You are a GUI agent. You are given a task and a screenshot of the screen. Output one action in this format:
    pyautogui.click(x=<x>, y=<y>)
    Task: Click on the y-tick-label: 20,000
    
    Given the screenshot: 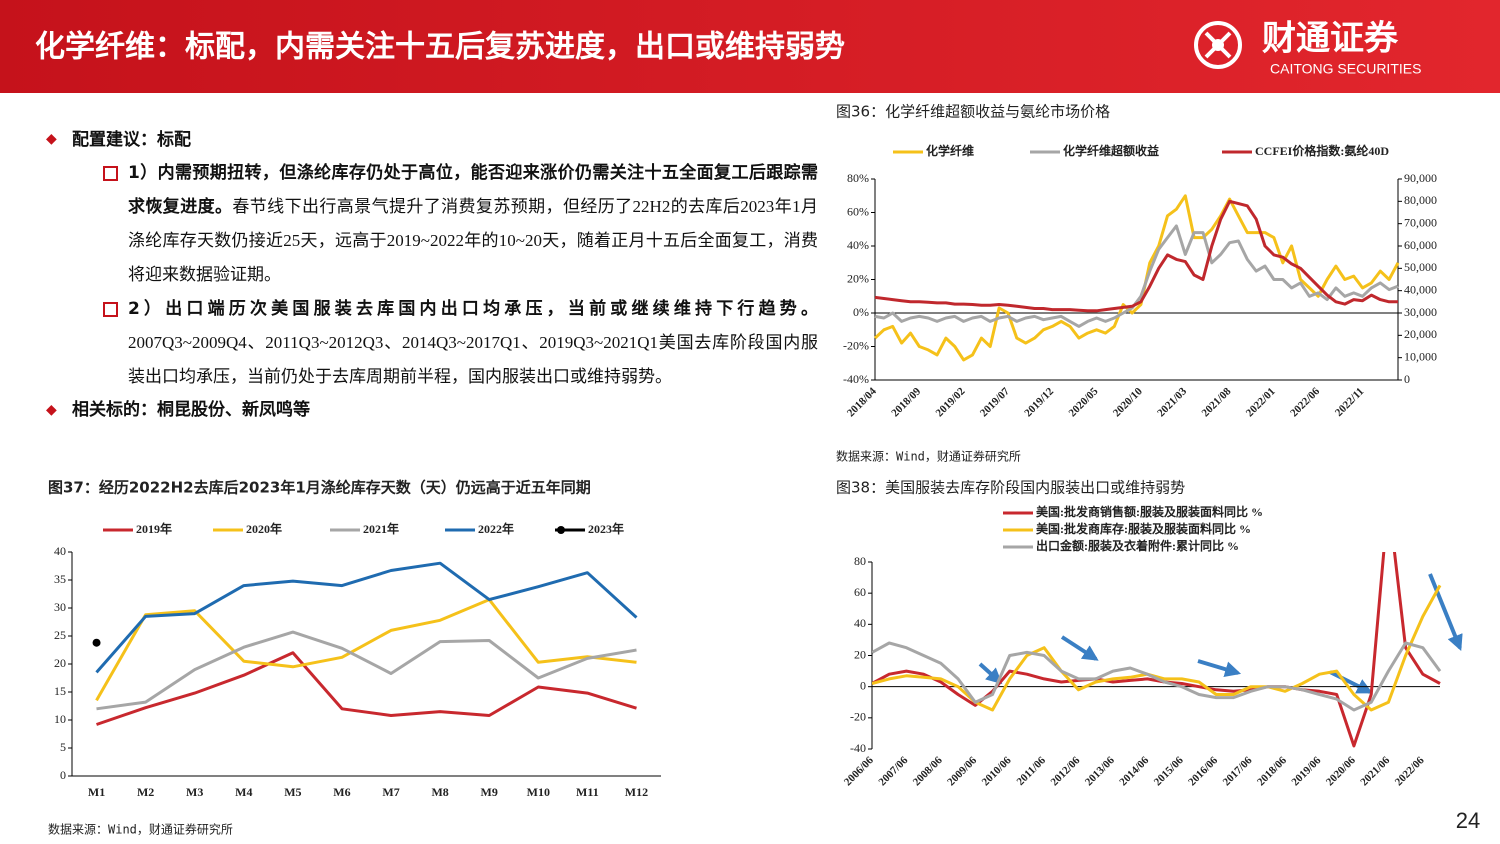 What is the action you would take?
    pyautogui.click(x=1420, y=334)
    